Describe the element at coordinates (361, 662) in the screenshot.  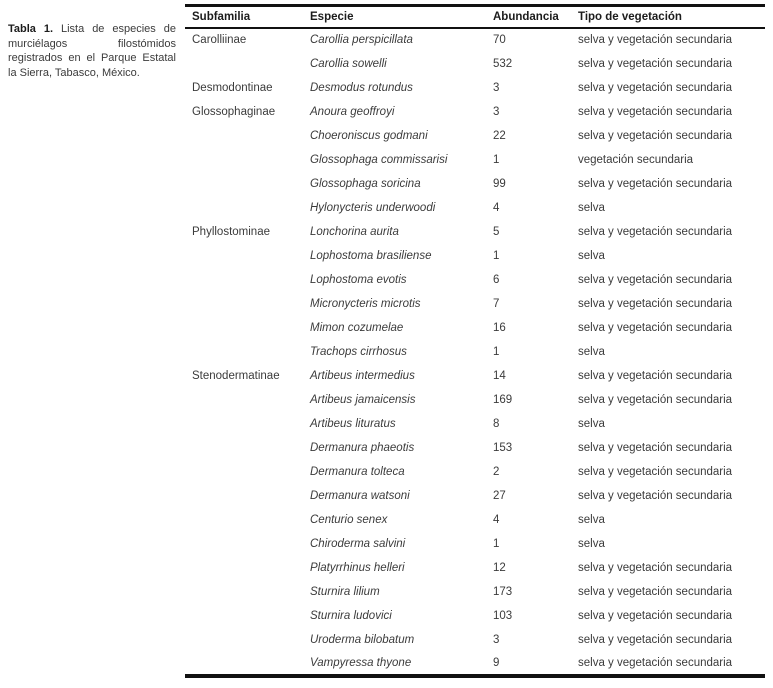
I see `especie-cell: Vampyressa thyone` at that location.